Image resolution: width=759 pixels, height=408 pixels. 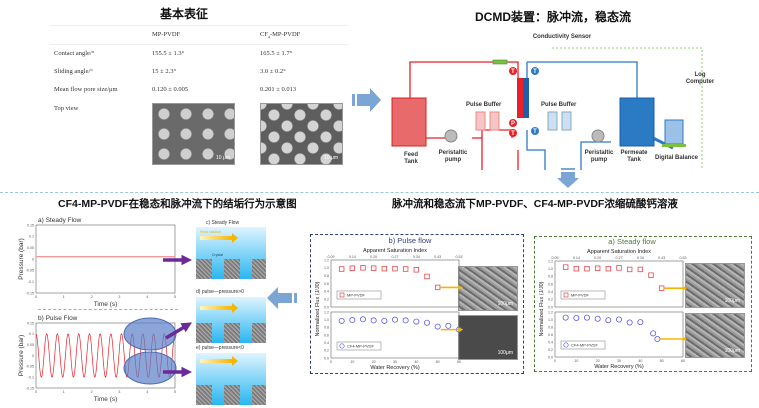 What do you see at coordinates (416, 362) in the screenshot?
I see `x-tick-label: 40` at bounding box center [416, 362].